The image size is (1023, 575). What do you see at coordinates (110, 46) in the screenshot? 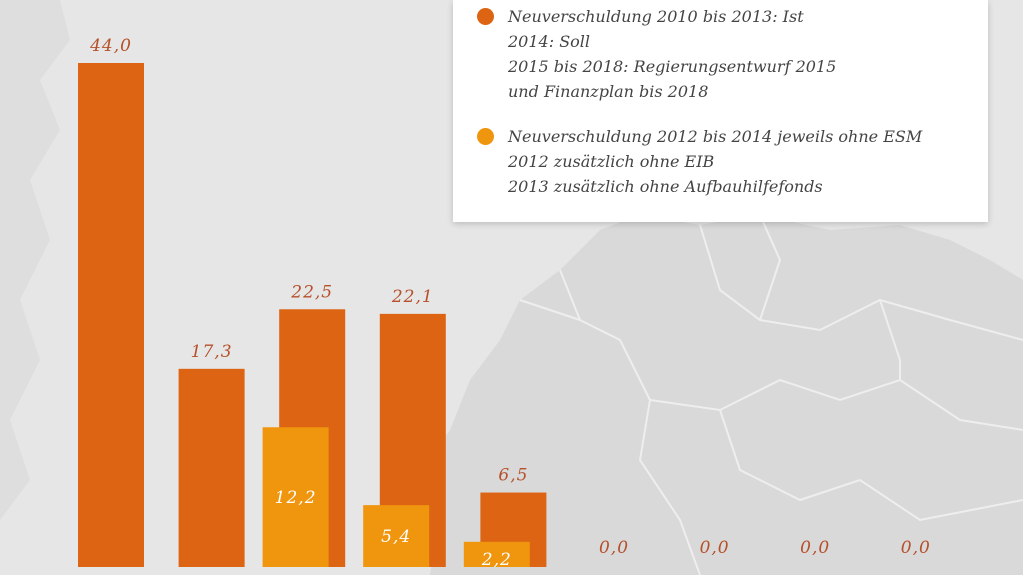
I see `label-primary-2010: 44,0` at bounding box center [110, 46].